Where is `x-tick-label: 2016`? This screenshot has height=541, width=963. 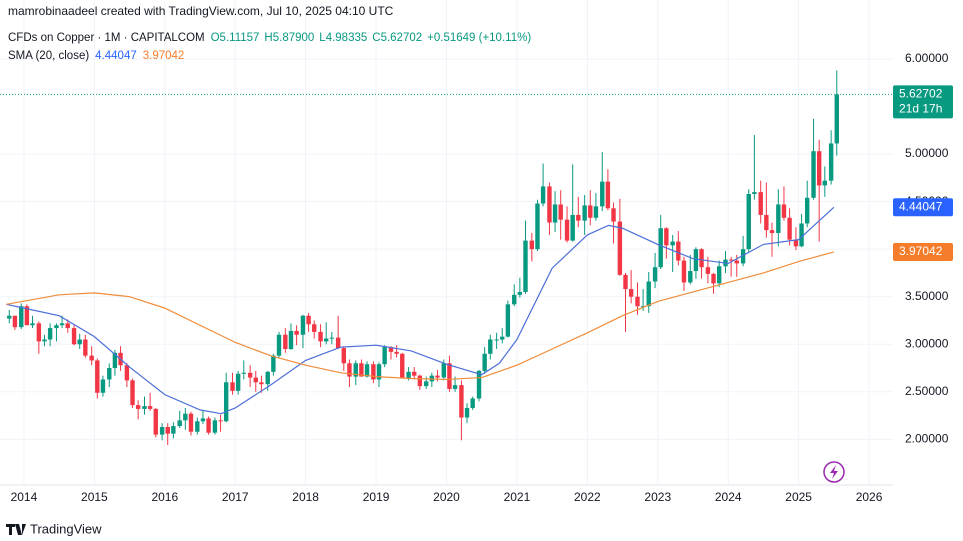 x-tick-label: 2016 is located at coordinates (164, 497).